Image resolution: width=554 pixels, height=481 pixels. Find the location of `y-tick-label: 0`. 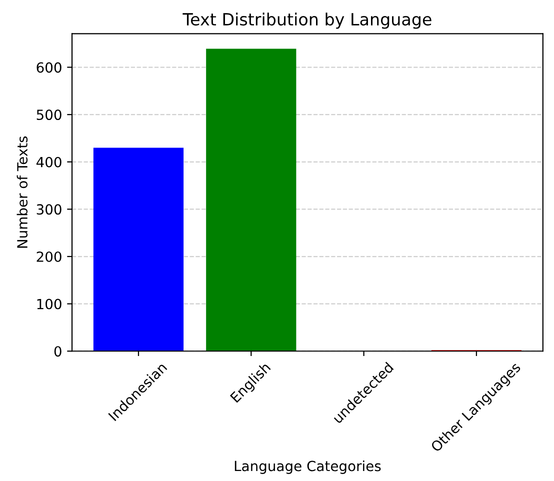

y-tick-label: 0 is located at coordinates (58, 351).